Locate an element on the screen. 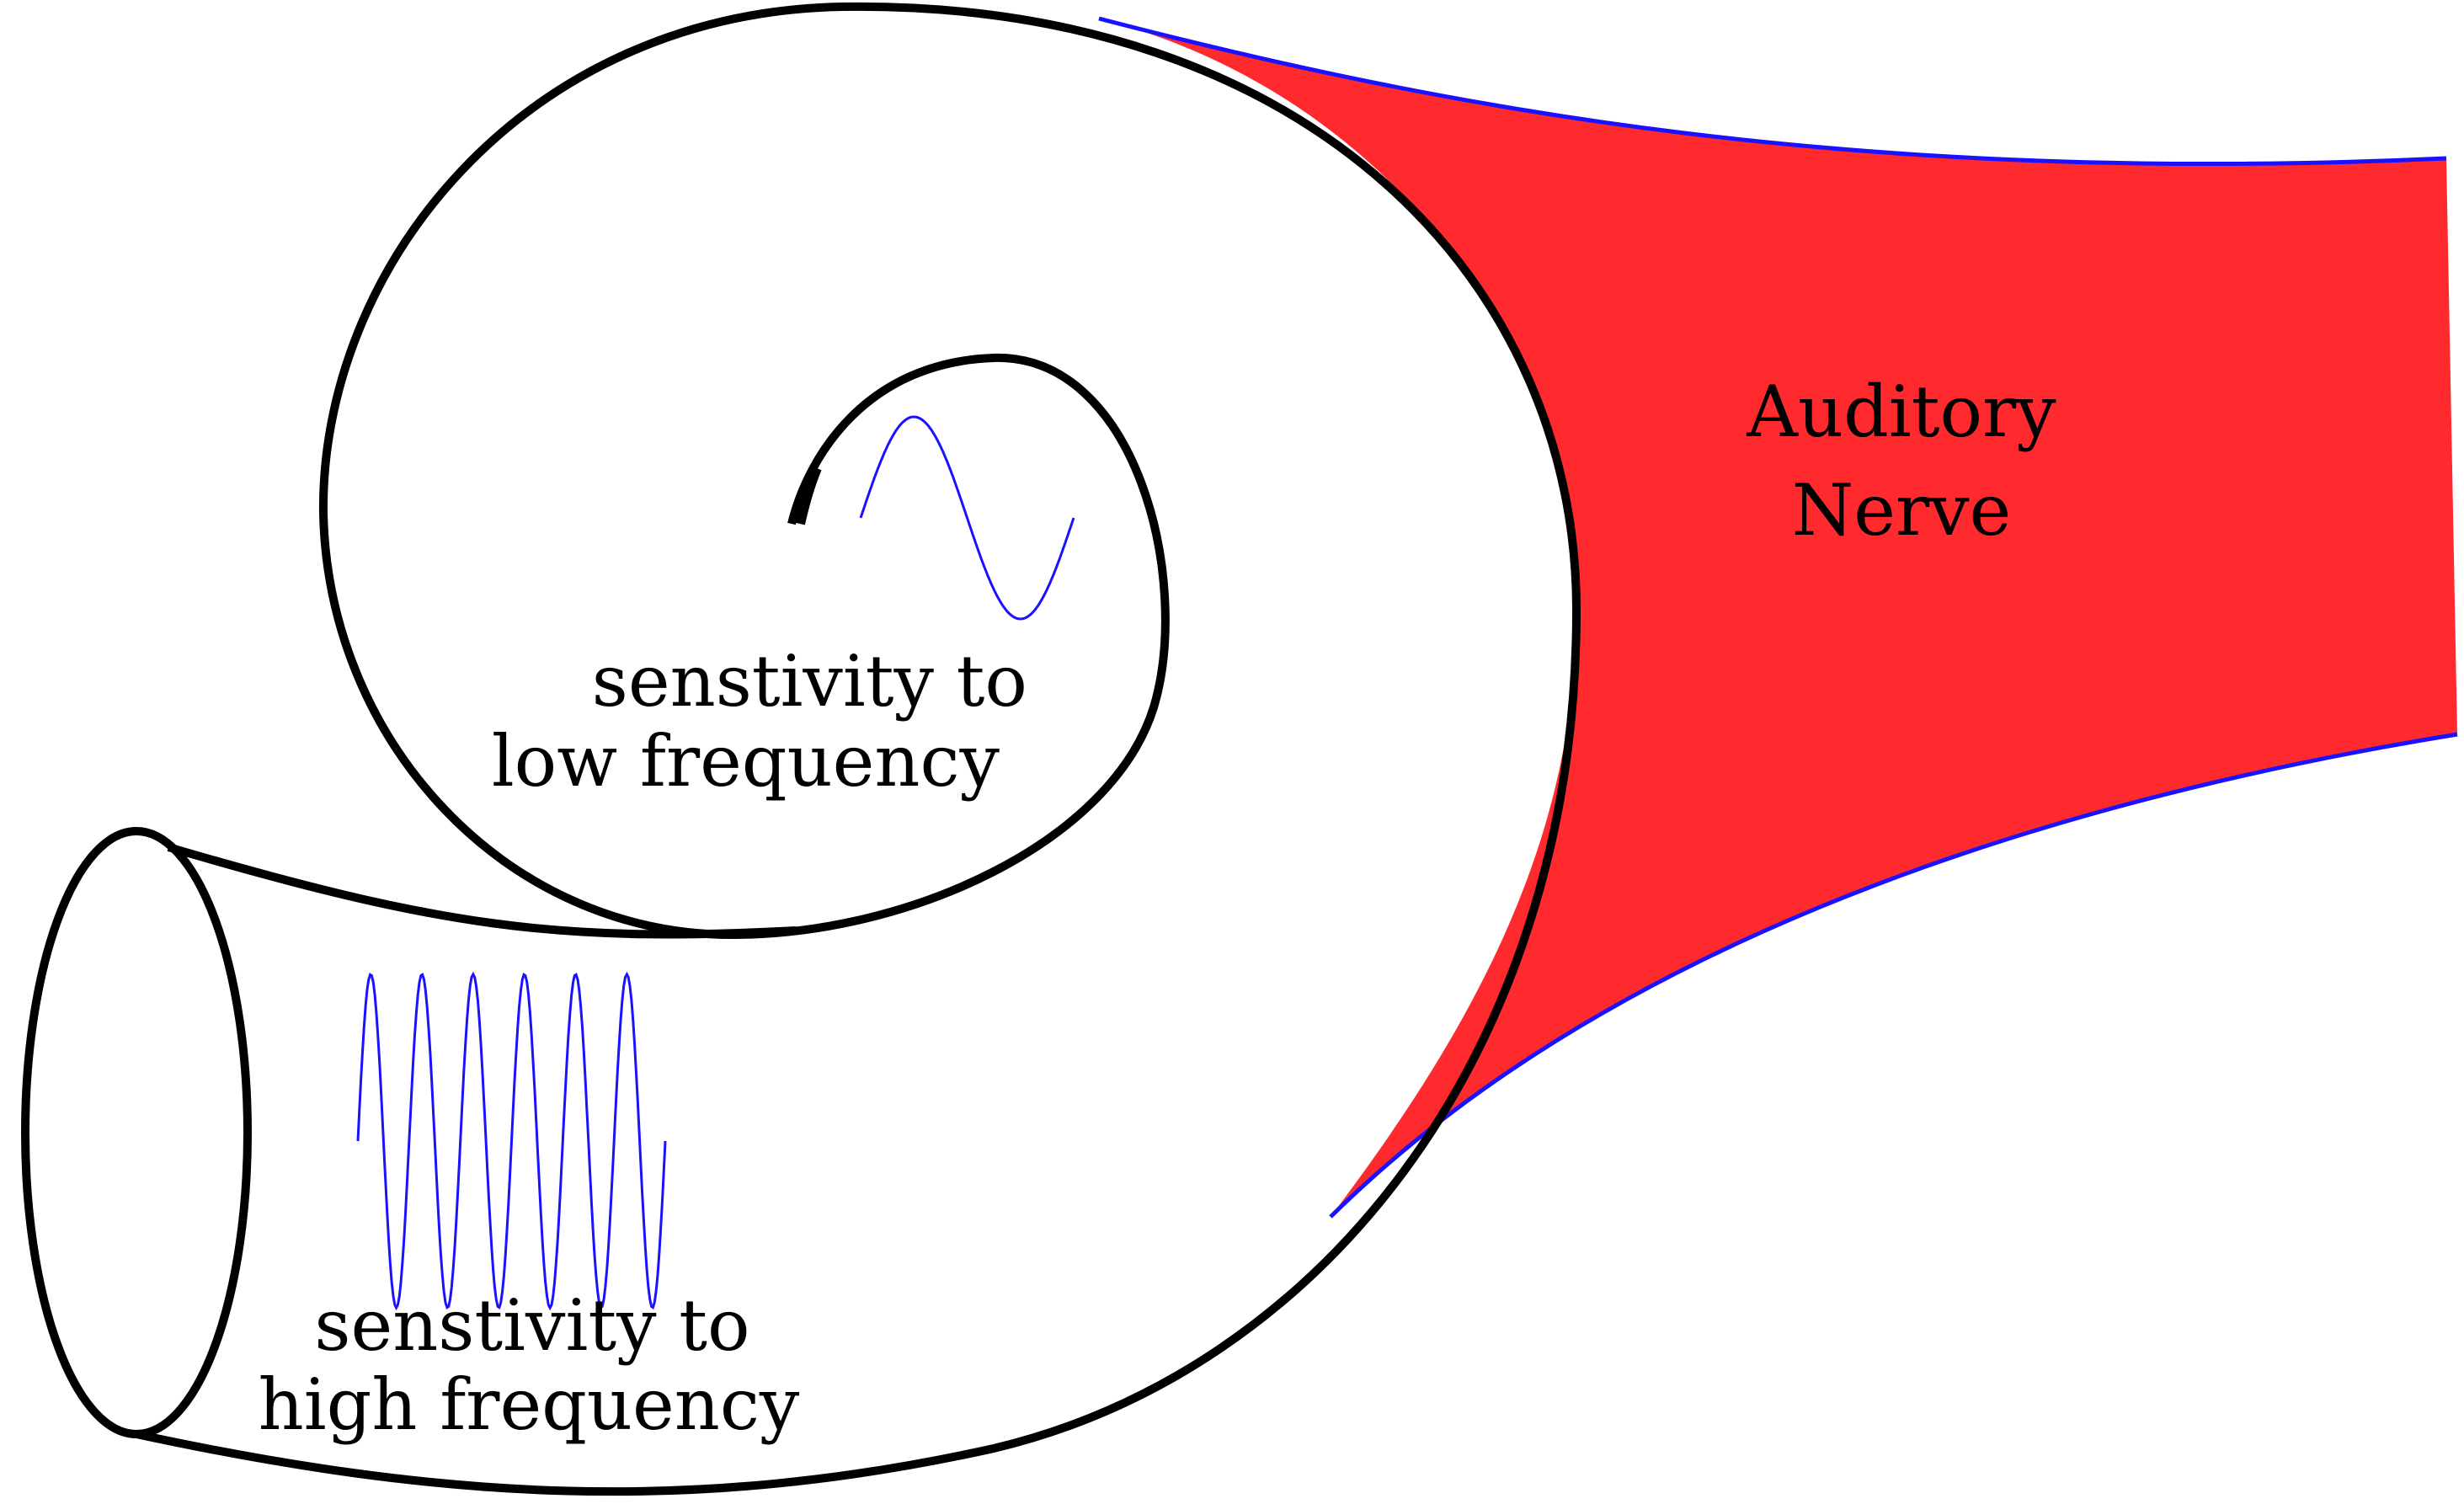 This screenshot has width=2464, height=1504. high-frequency-wave is located at coordinates (511, 1141).